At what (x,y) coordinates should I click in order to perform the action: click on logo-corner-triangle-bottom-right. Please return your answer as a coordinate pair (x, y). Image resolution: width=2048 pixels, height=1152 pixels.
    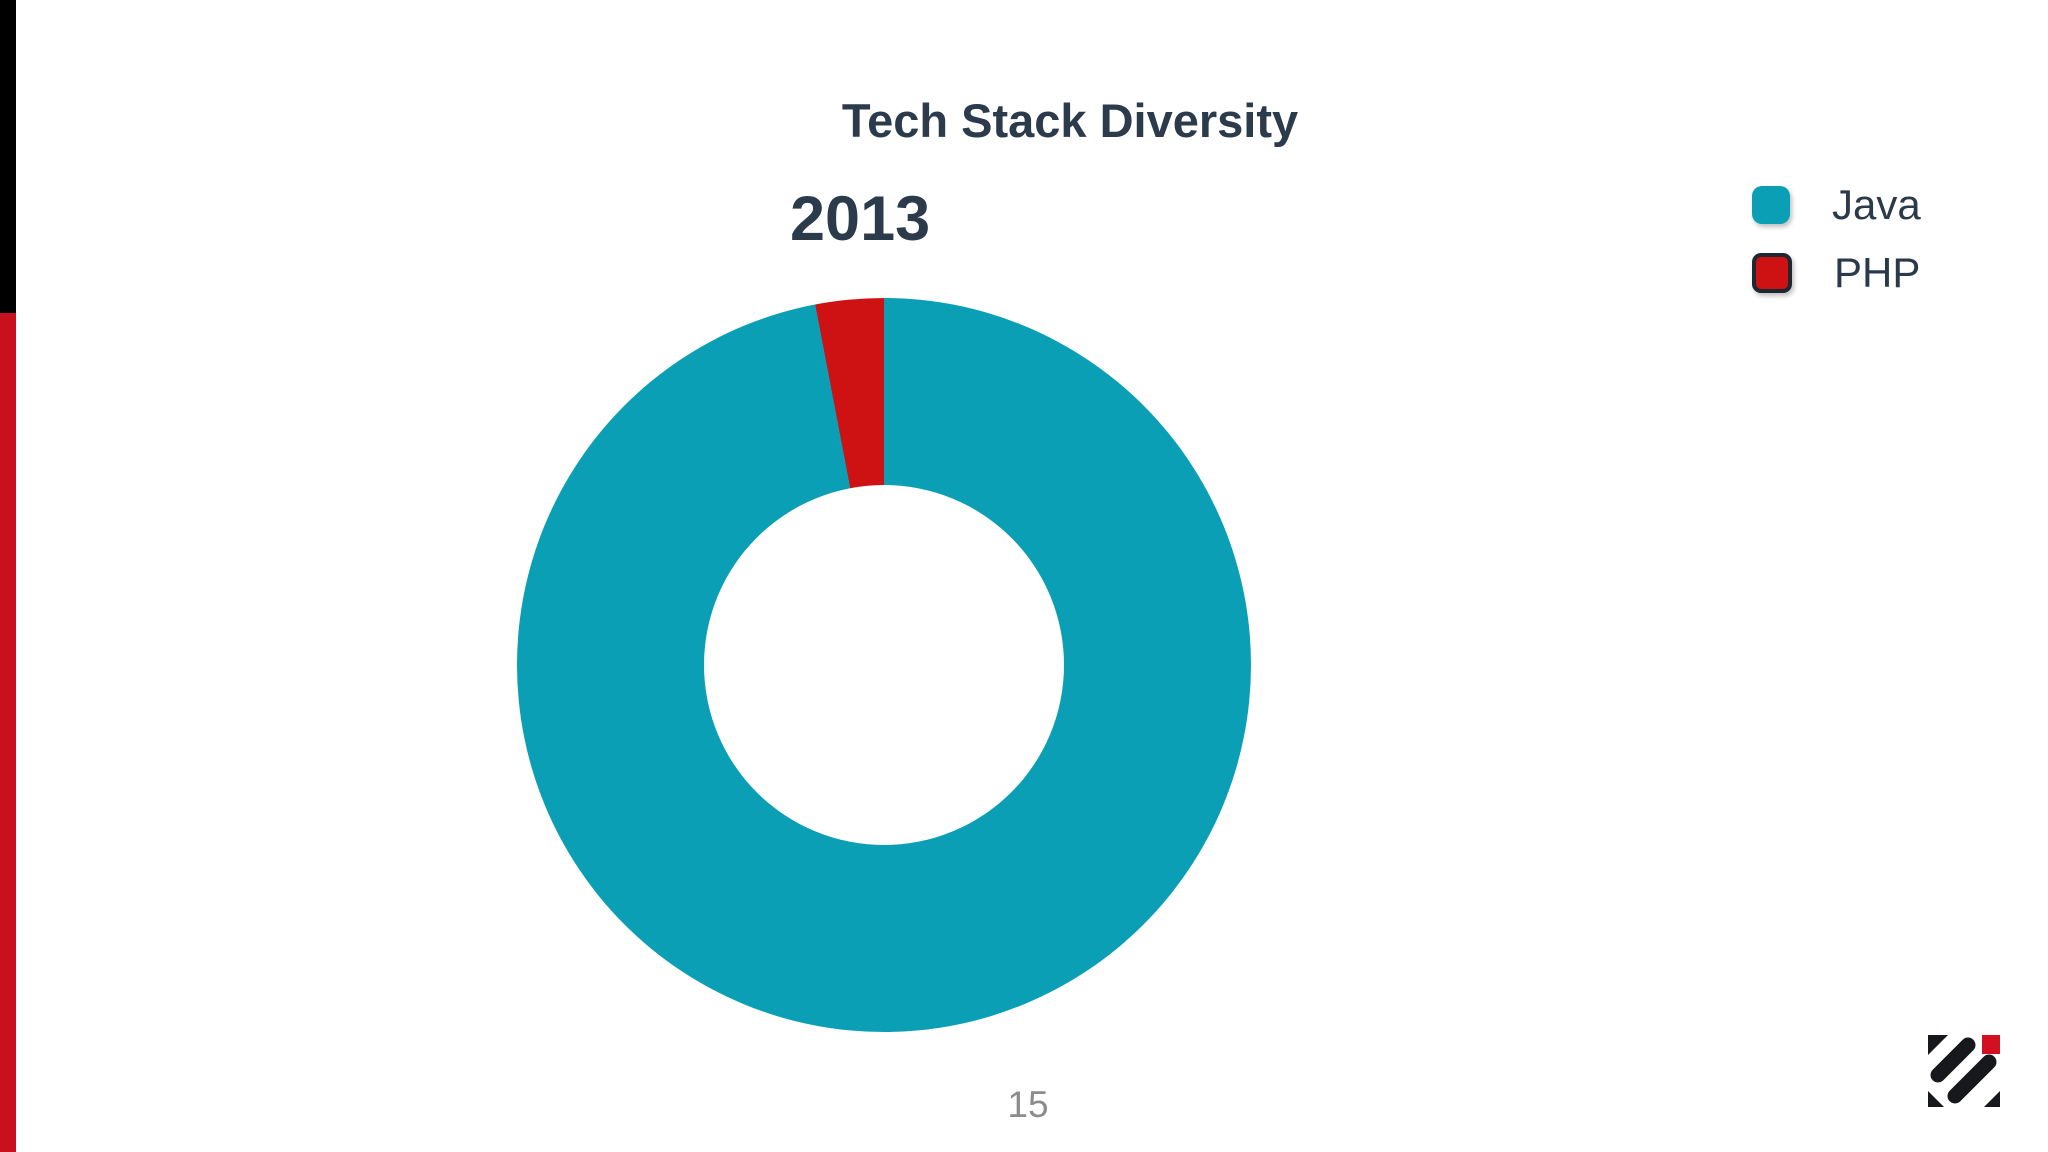
    Looking at the image, I should click on (1992, 1099).